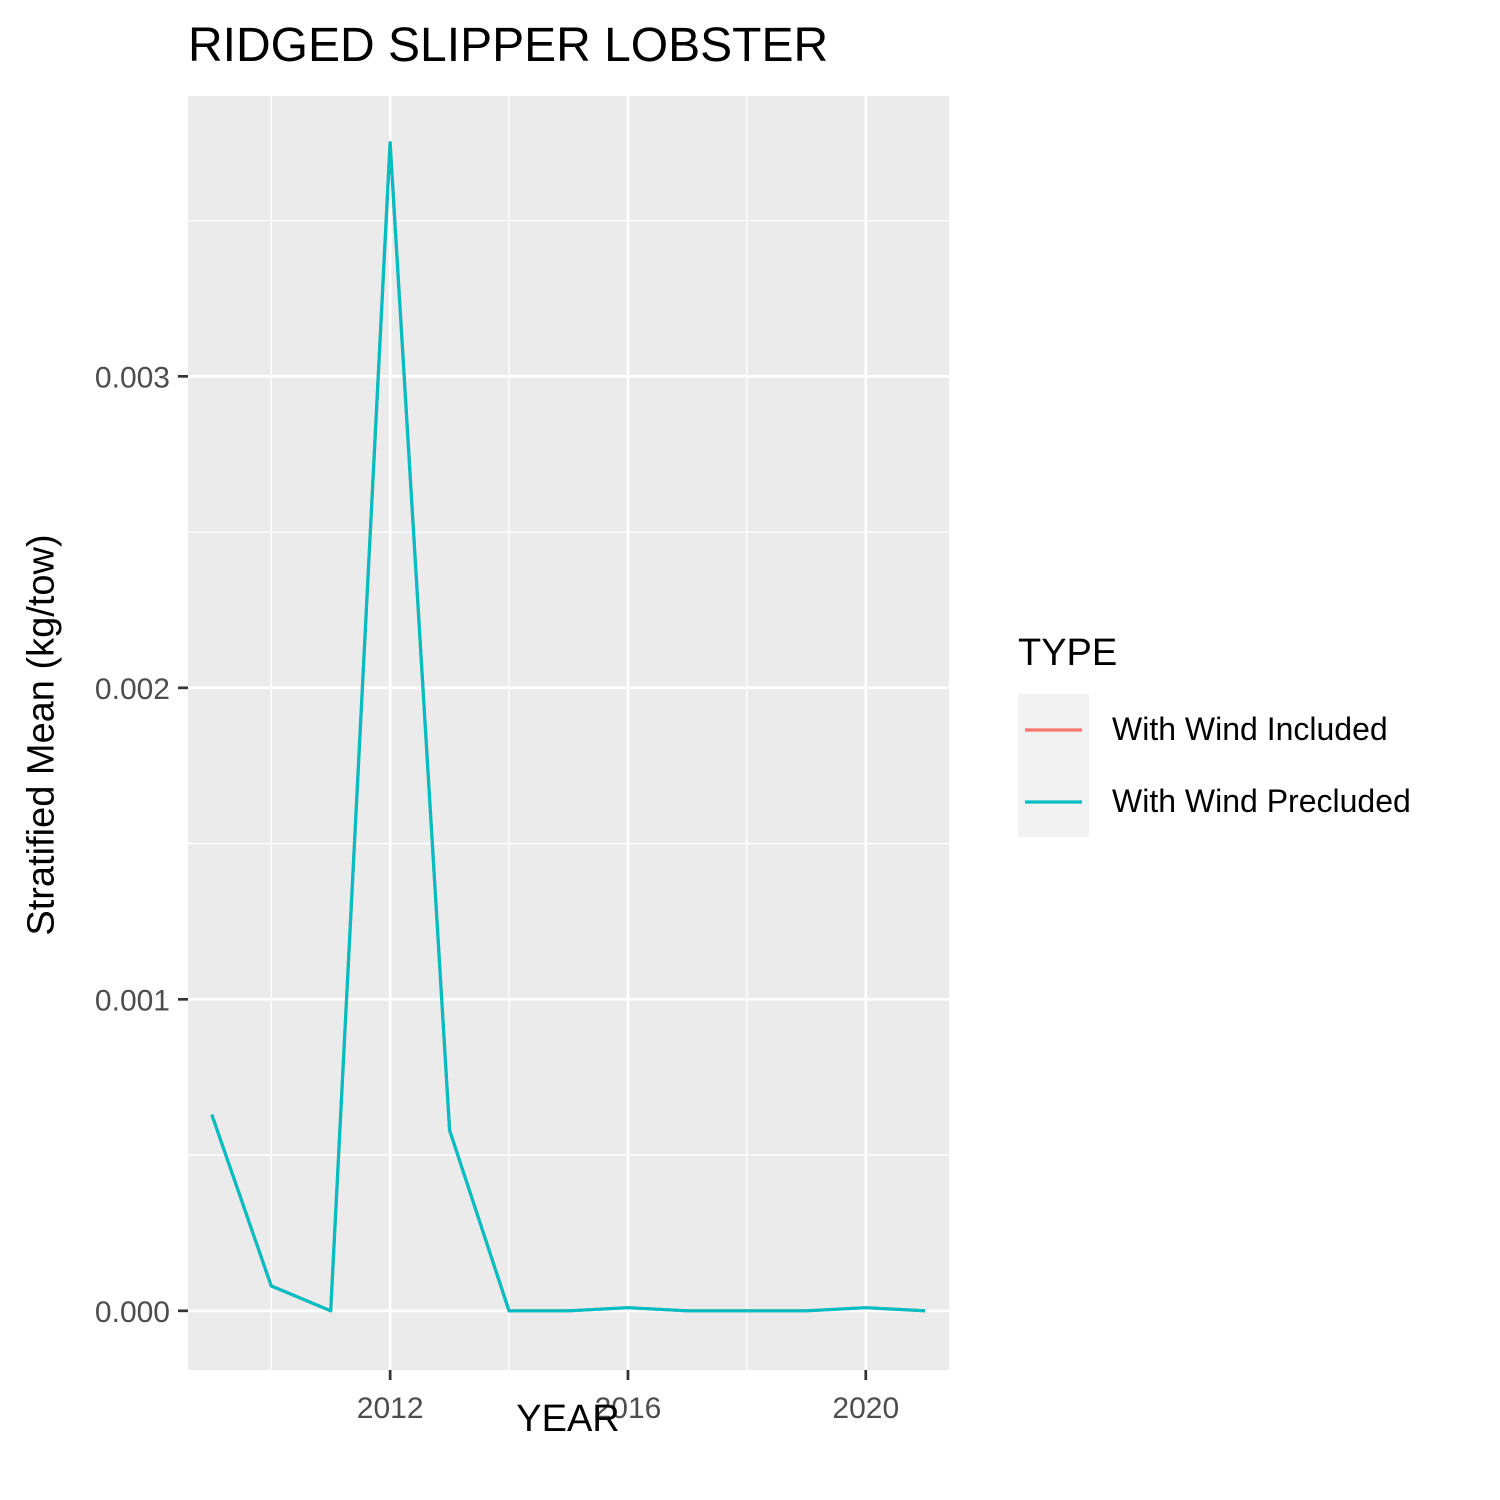  Describe the element at coordinates (390, 1408) in the screenshot. I see `x-tick-label: 2012` at that location.